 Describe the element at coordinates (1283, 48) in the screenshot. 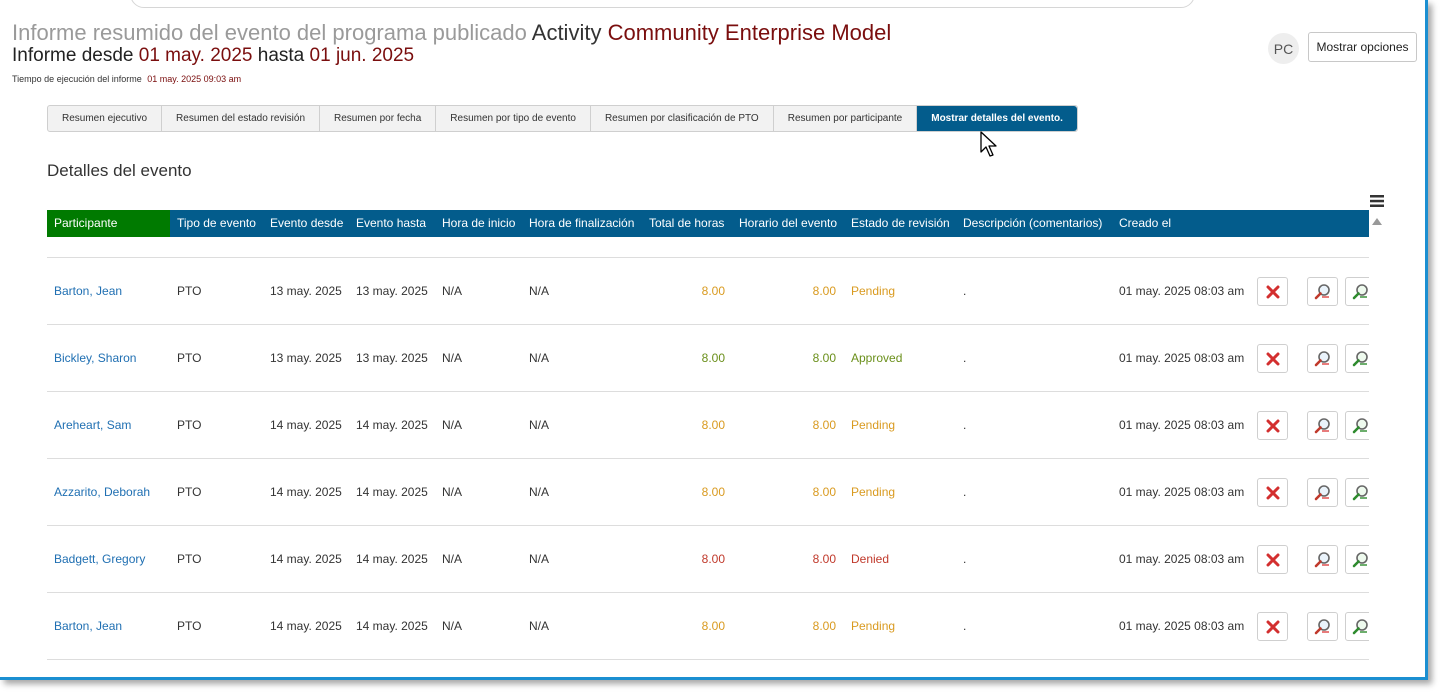

I see `avatar: PC` at that location.